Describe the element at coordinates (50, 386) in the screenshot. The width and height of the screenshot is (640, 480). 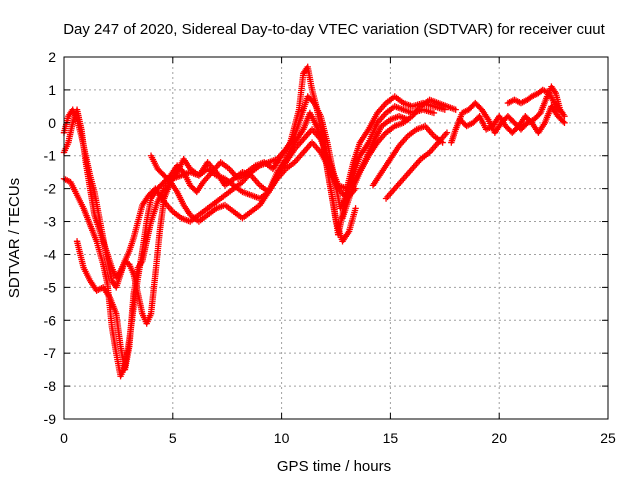
I see `y-tick-label: -8` at that location.